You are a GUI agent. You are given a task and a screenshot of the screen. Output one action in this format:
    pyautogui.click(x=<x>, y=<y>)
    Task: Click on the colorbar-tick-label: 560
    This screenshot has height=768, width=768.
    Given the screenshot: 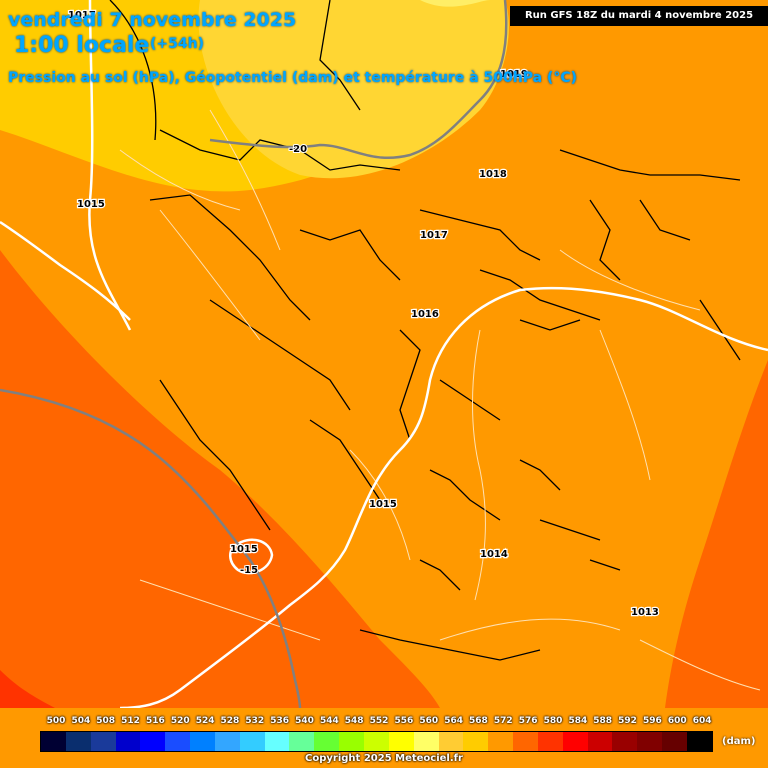 What is the action you would take?
    pyautogui.click(x=429, y=721)
    